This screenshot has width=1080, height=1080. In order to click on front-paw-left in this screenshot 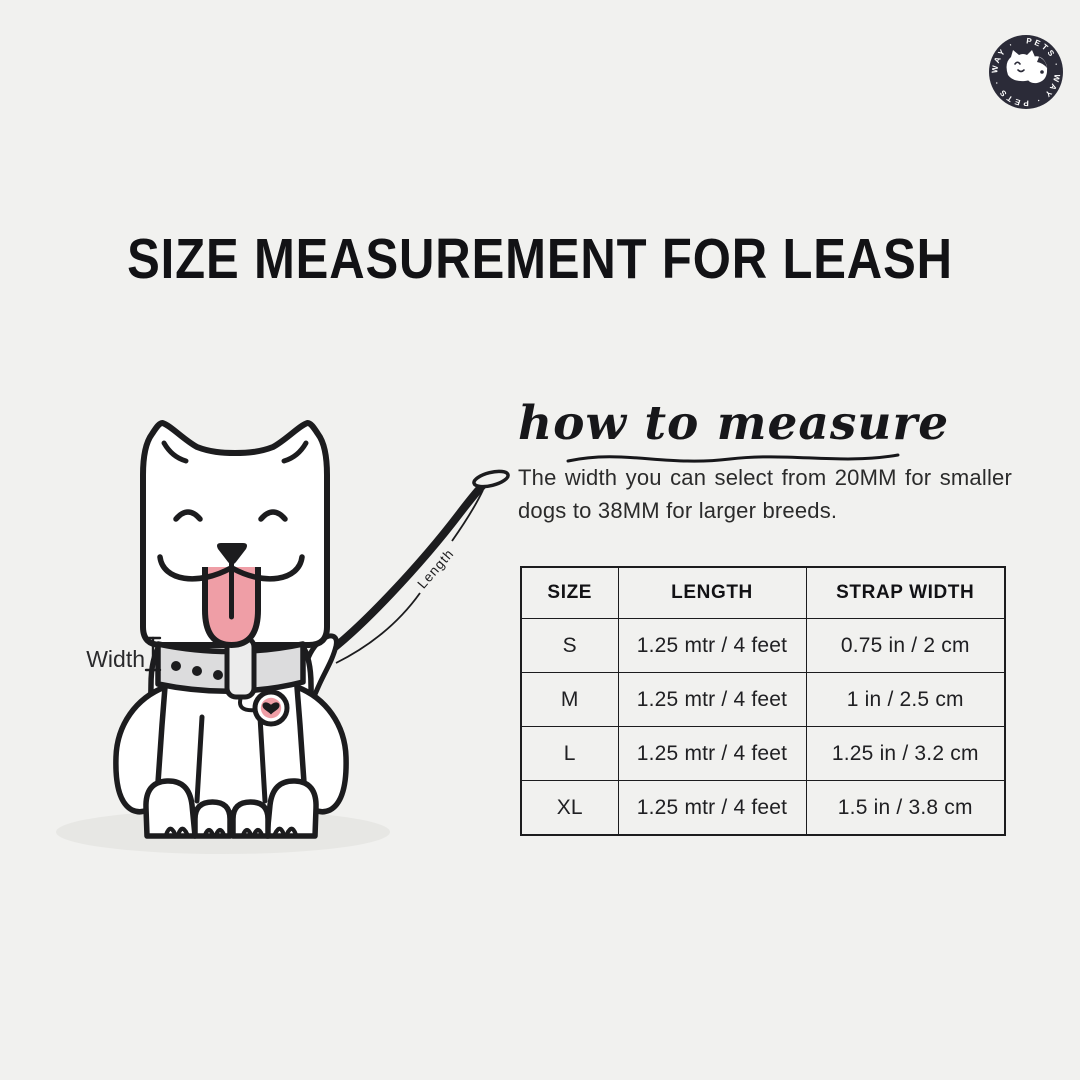, I will do `click(212, 819)`.